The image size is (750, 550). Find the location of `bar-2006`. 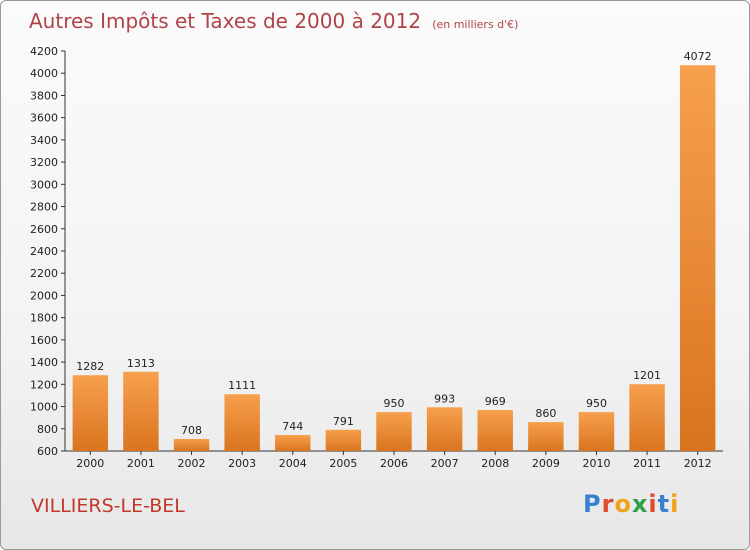

bar-2006 is located at coordinates (394, 431).